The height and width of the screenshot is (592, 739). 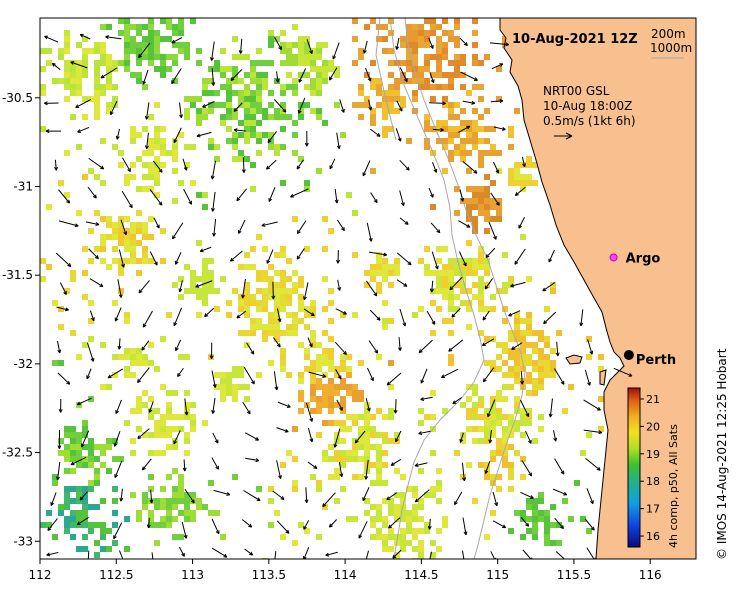 I want to click on x-tick-label: 115.5, so click(x=574, y=575).